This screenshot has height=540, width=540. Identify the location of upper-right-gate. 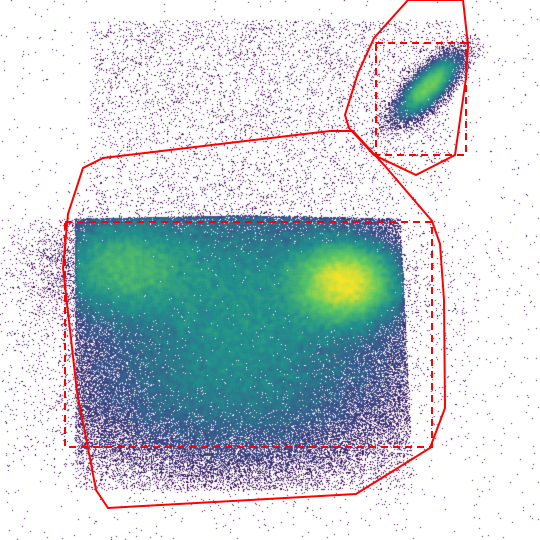
(406, 88).